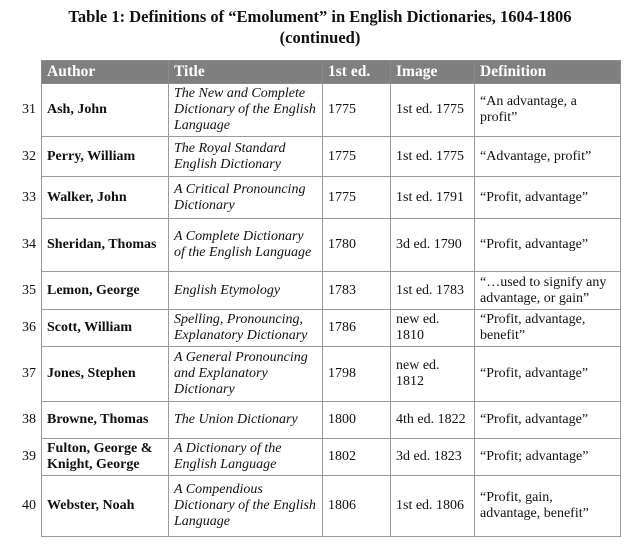 This screenshot has height=551, width=640. Describe the element at coordinates (27, 72) in the screenshot. I see `header-spacer` at that location.